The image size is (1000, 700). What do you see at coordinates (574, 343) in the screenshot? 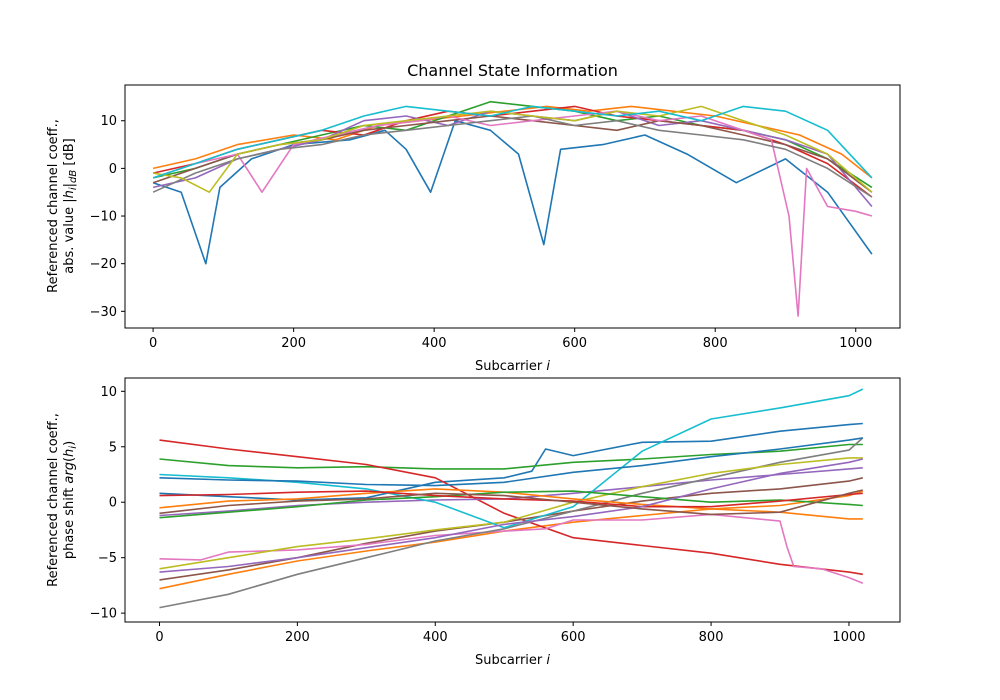
I see `top-x-tick-label: 600` at bounding box center [574, 343].